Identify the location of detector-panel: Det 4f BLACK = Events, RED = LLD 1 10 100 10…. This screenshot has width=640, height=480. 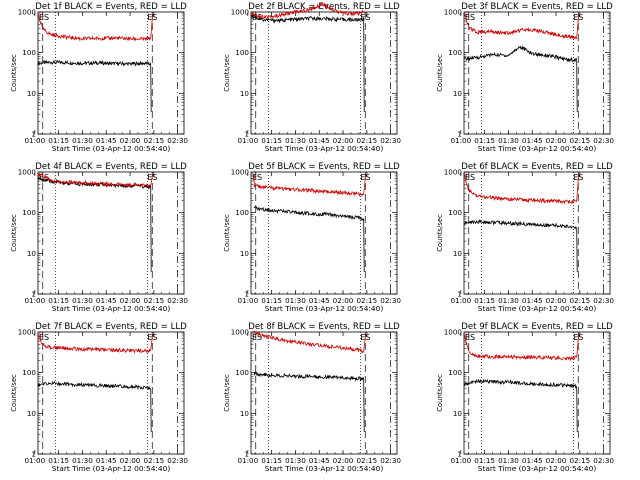
(99, 237).